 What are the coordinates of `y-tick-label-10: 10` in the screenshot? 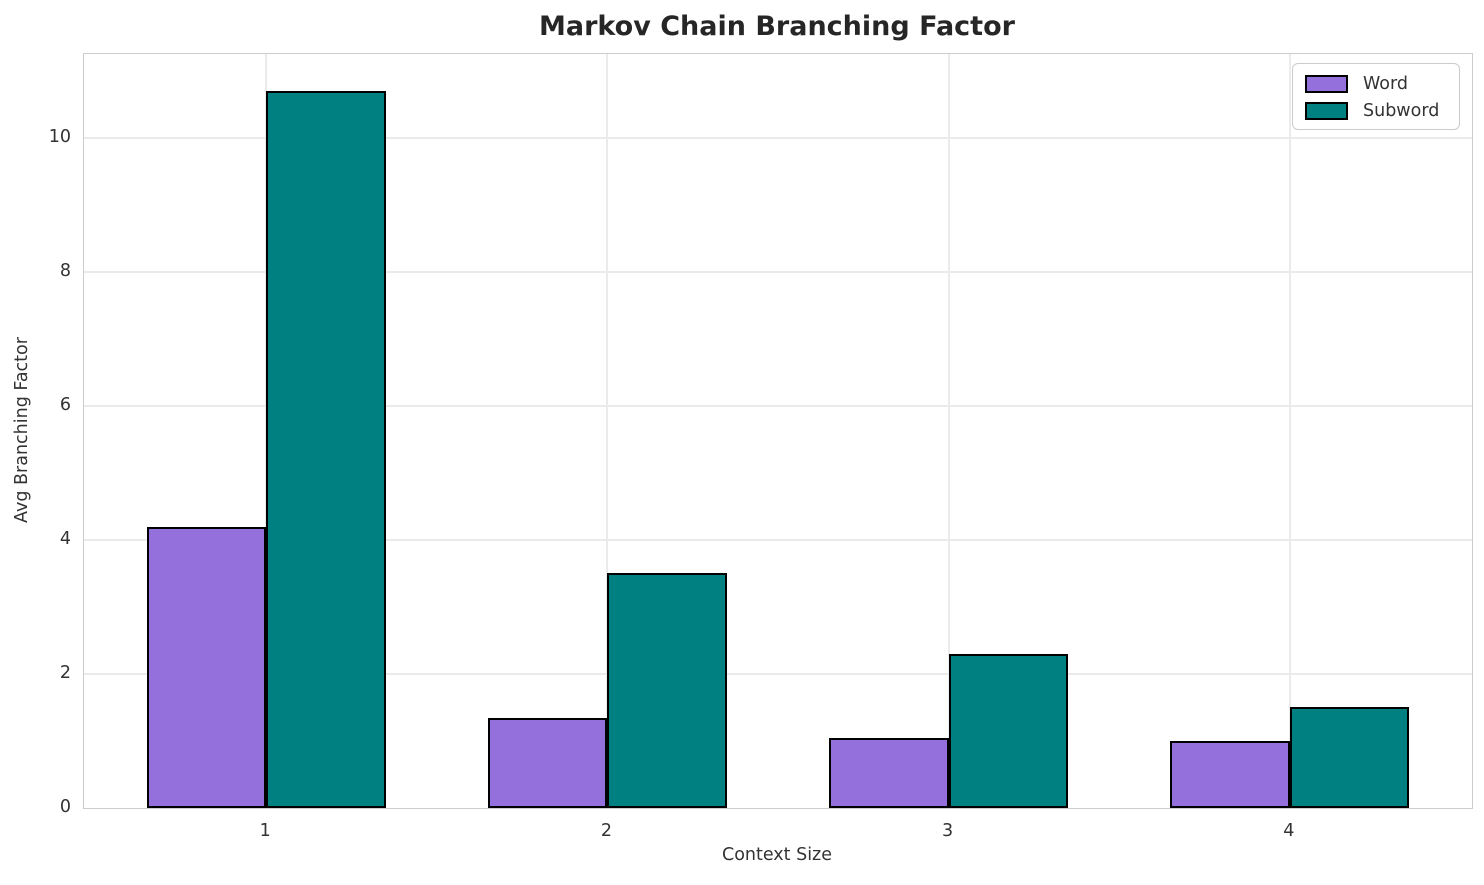 It's located at (59, 136).